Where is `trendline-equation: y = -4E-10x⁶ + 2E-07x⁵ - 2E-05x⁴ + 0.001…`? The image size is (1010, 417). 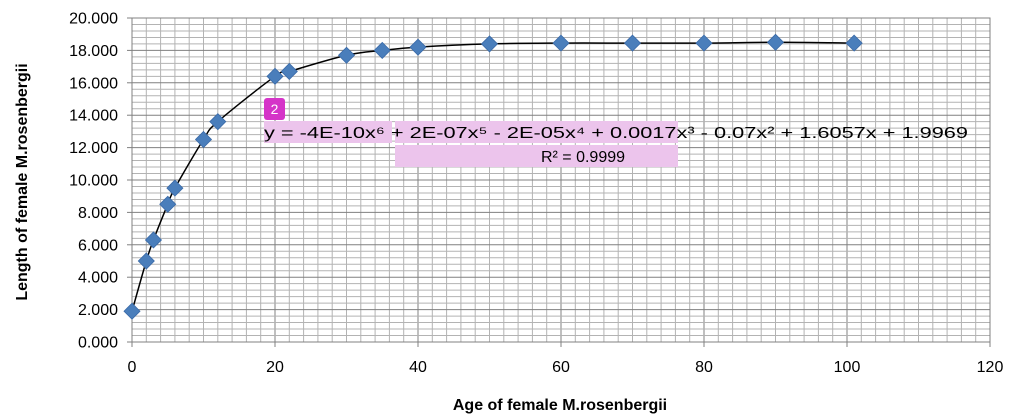 trendline-equation: y = -4E-10x⁶ + 2E-07x⁵ - 2E-05x⁴ + 0.001… is located at coordinates (616, 133).